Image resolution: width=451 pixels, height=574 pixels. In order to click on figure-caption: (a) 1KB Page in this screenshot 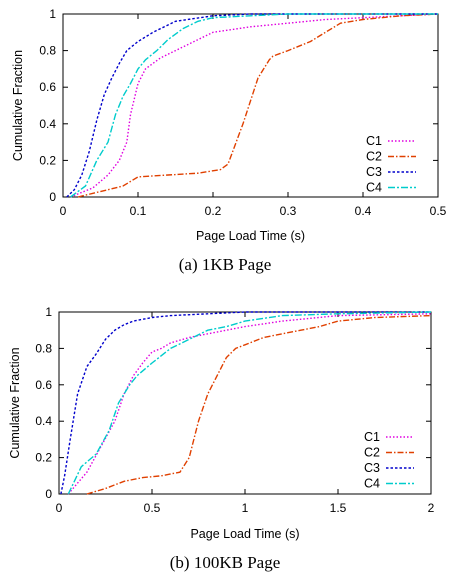, I will do `click(225, 264)`.